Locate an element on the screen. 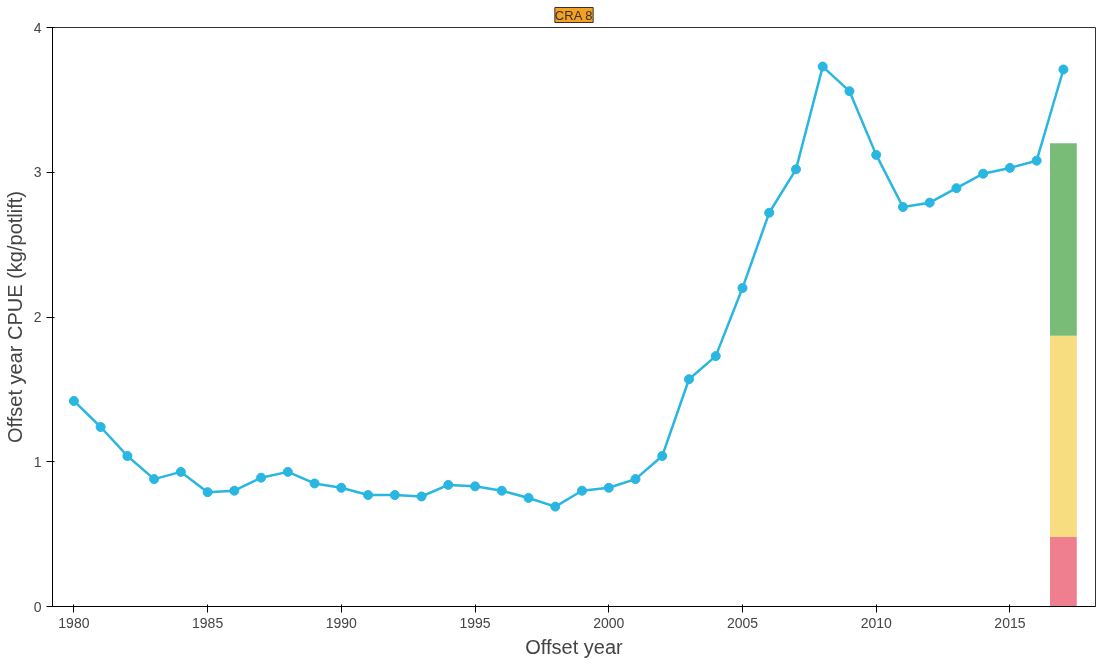 The image size is (1113, 666). x-tick-label: 2015 is located at coordinates (1010, 622).